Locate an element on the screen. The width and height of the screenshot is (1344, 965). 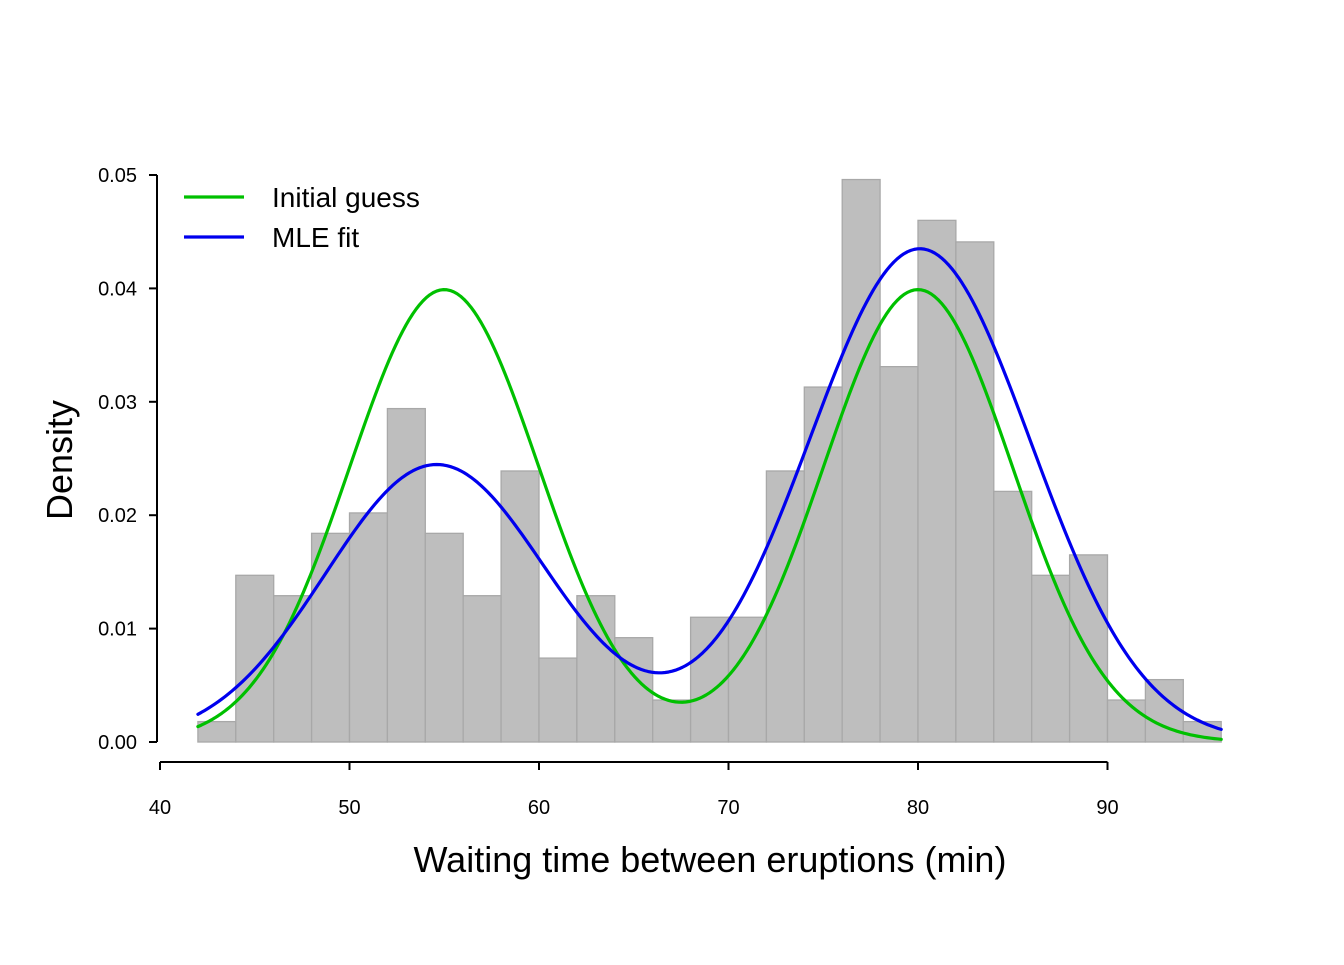
y-tick-label: 0.04 is located at coordinates (117, 289).